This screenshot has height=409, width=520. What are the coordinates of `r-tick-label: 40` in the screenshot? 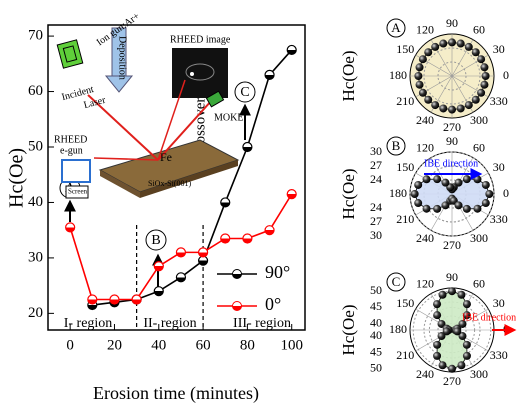 It's located at (376, 335).